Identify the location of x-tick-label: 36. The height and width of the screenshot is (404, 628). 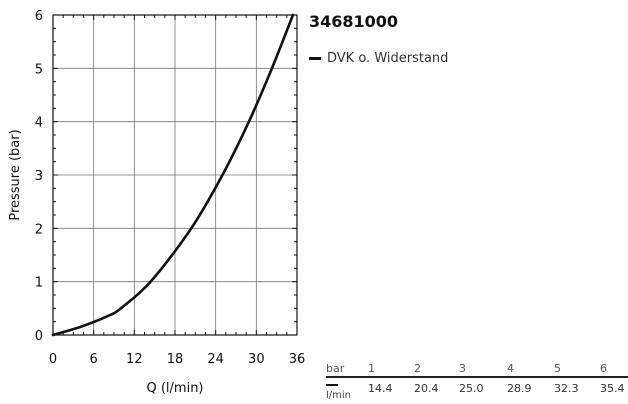
(297, 359).